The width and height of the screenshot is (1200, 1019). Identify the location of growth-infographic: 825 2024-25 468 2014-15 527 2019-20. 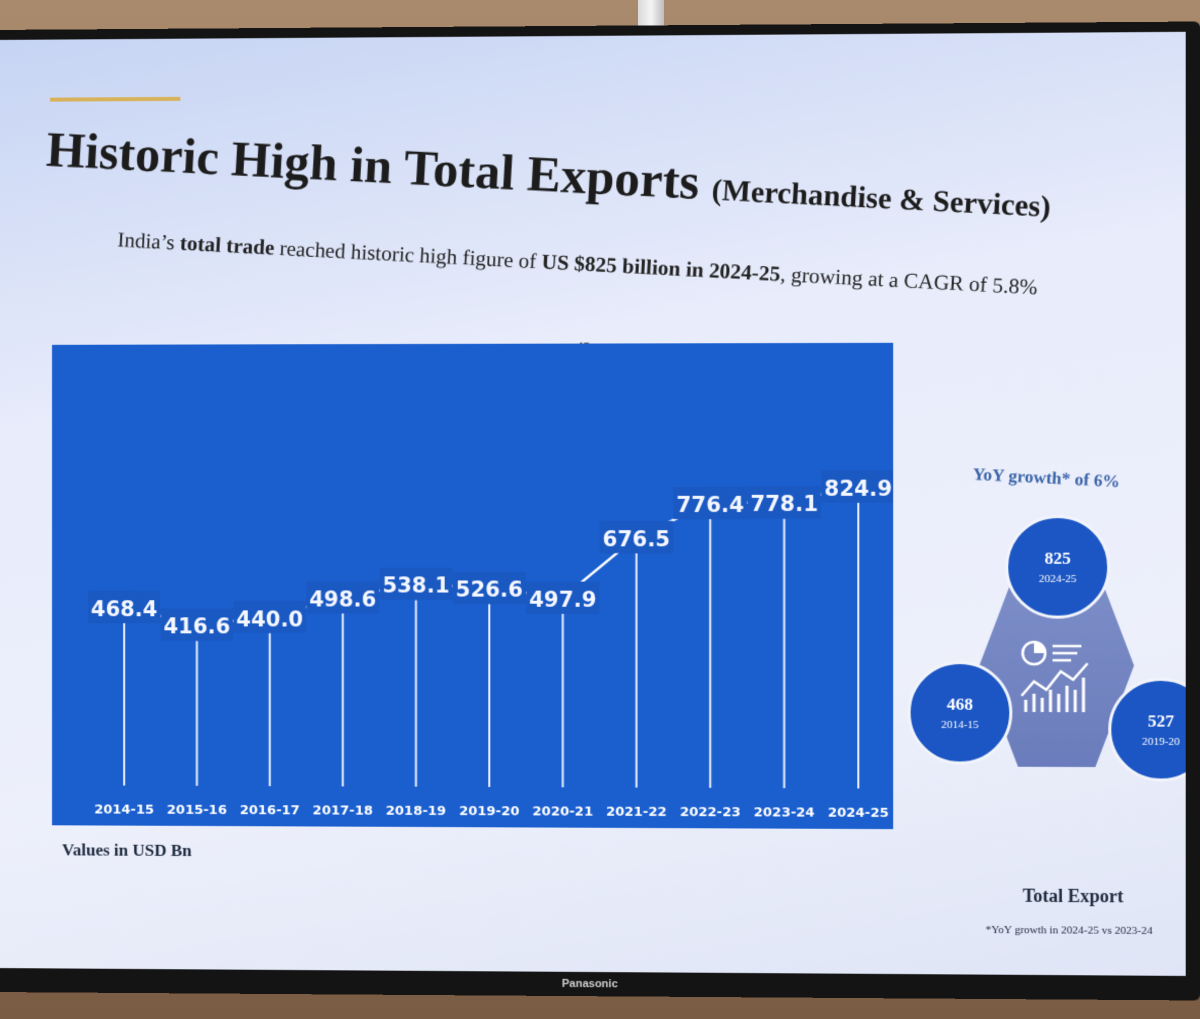
(1042, 647).